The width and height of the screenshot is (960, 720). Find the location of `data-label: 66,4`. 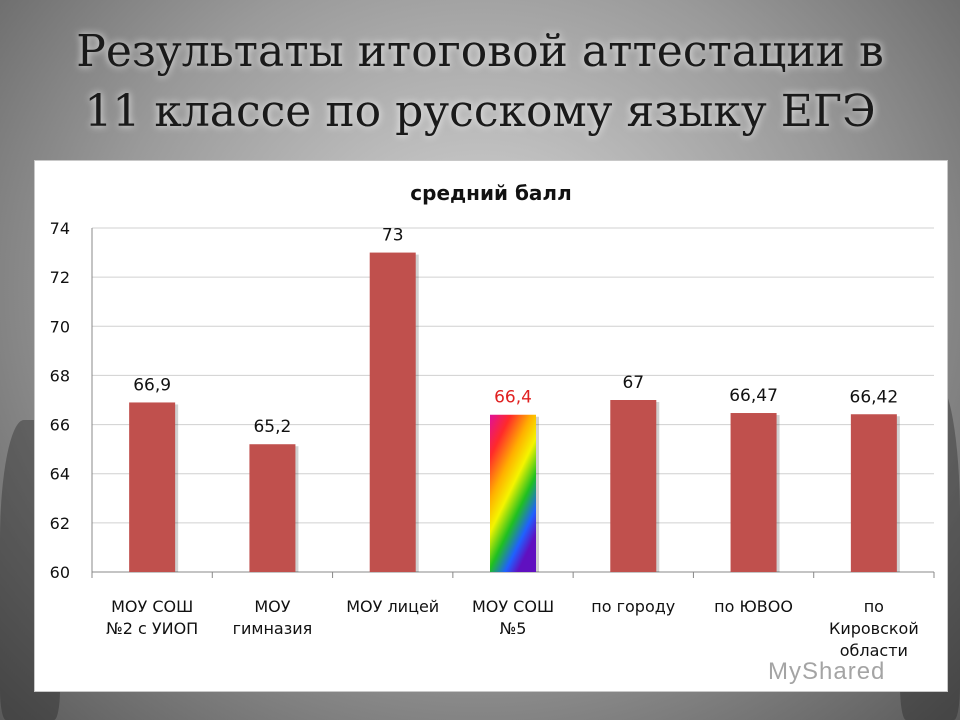

data-label: 66,4 is located at coordinates (513, 398).